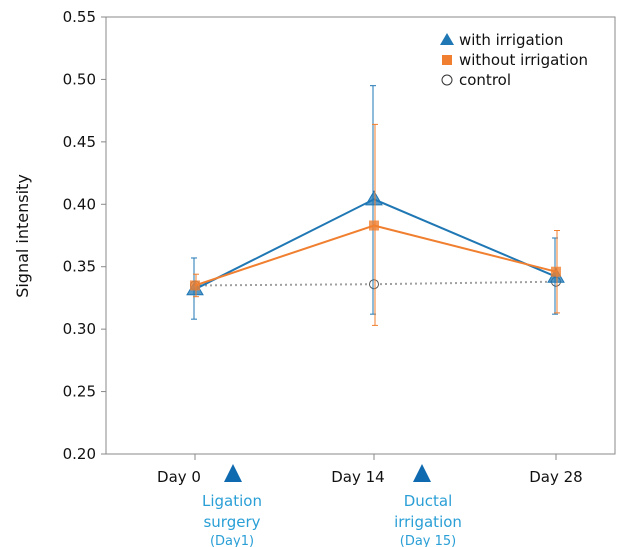 The height and width of the screenshot is (547, 635). What do you see at coordinates (555, 477) in the screenshot?
I see `x-tick-label: Day 28` at bounding box center [555, 477].